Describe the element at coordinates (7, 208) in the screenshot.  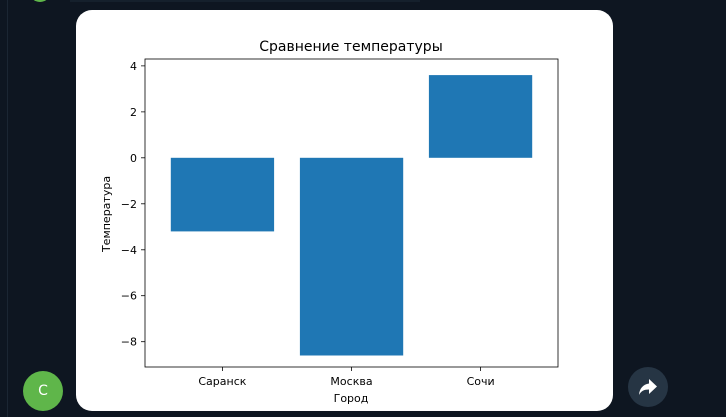
I see `sidebar-edge` at that location.